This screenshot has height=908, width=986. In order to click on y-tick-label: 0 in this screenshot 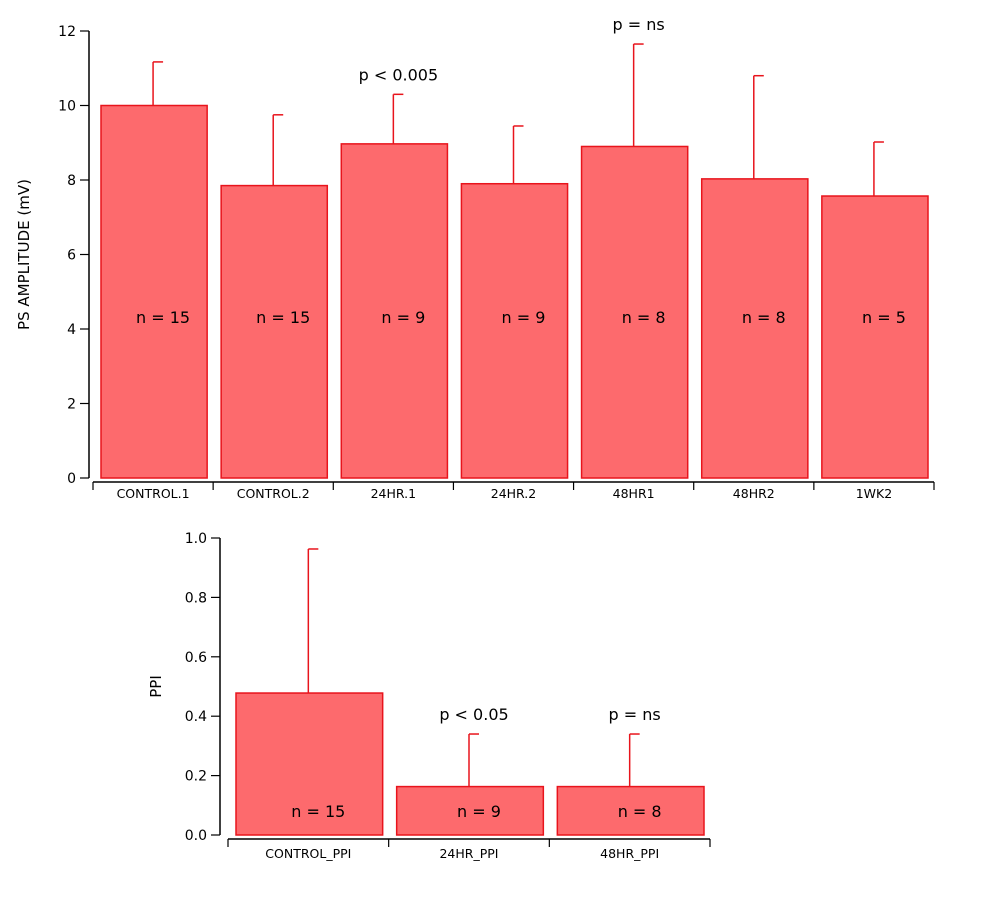, I will do `click(71, 479)`.